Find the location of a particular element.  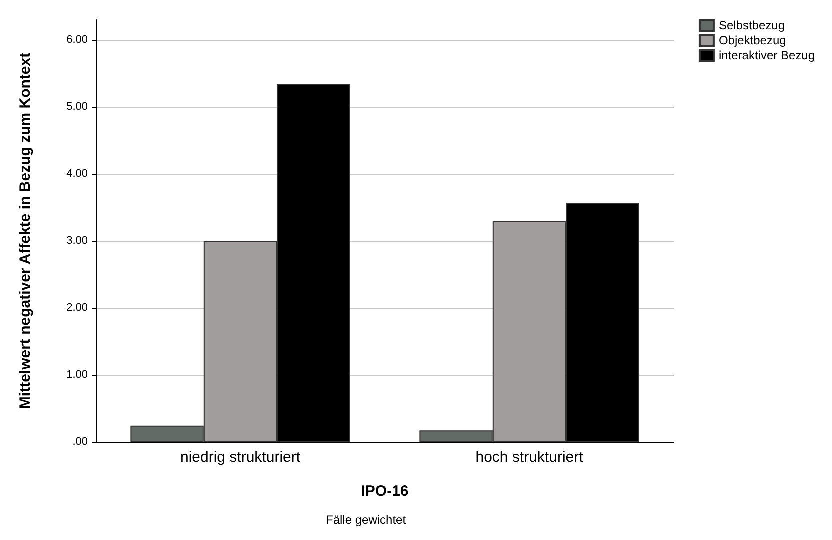

y-tick-label: 1.00 is located at coordinates (77, 375).